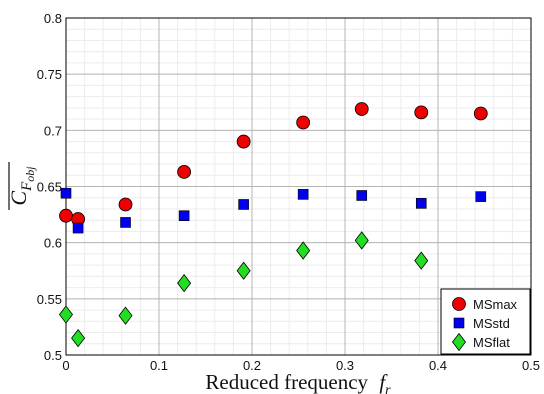 The width and height of the screenshot is (544, 394). Describe the element at coordinates (388, 388) in the screenshot. I see `x-axis-label-subscript: r` at that location.